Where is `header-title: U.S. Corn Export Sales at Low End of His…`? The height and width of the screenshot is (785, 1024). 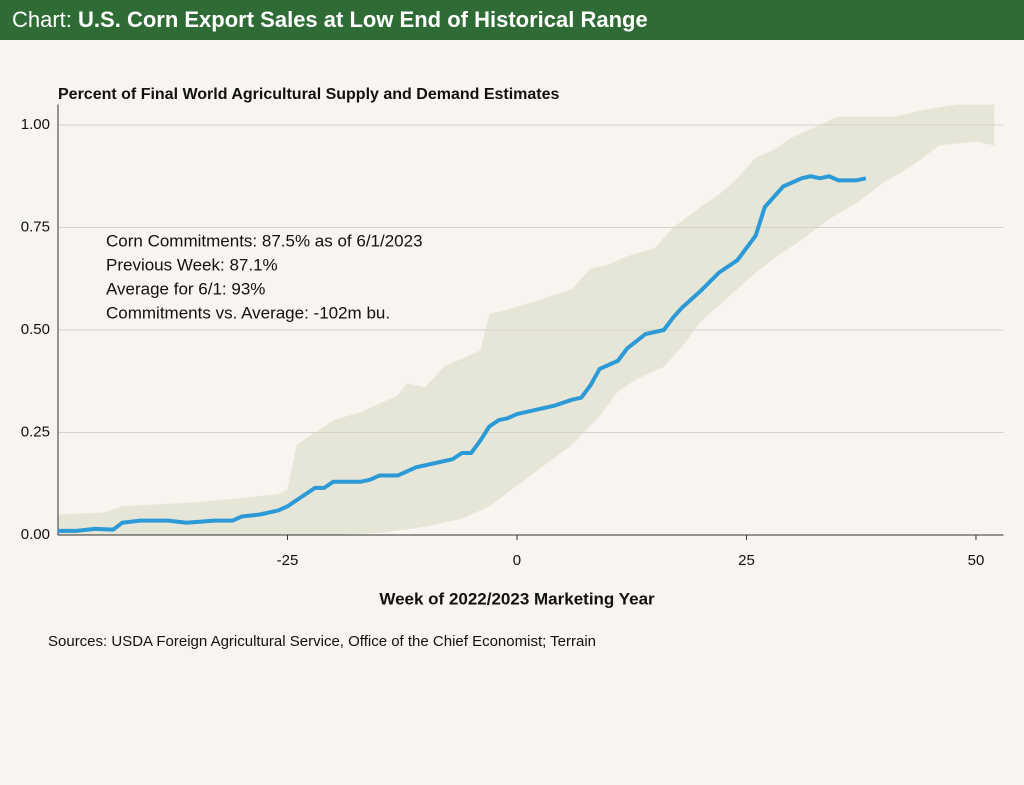 header-title: U.S. Corn Export Sales at Low End of His… is located at coordinates (363, 19).